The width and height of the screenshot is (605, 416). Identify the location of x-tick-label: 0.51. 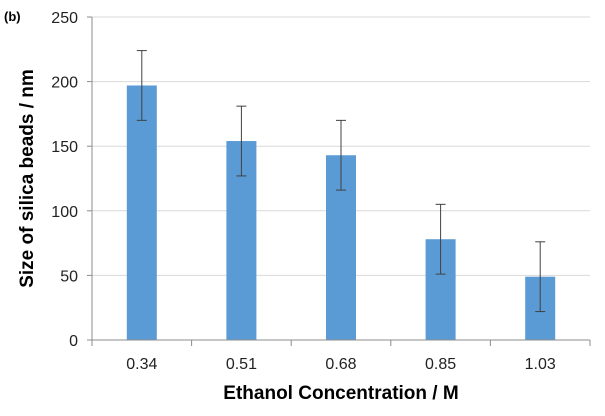
(241, 364).